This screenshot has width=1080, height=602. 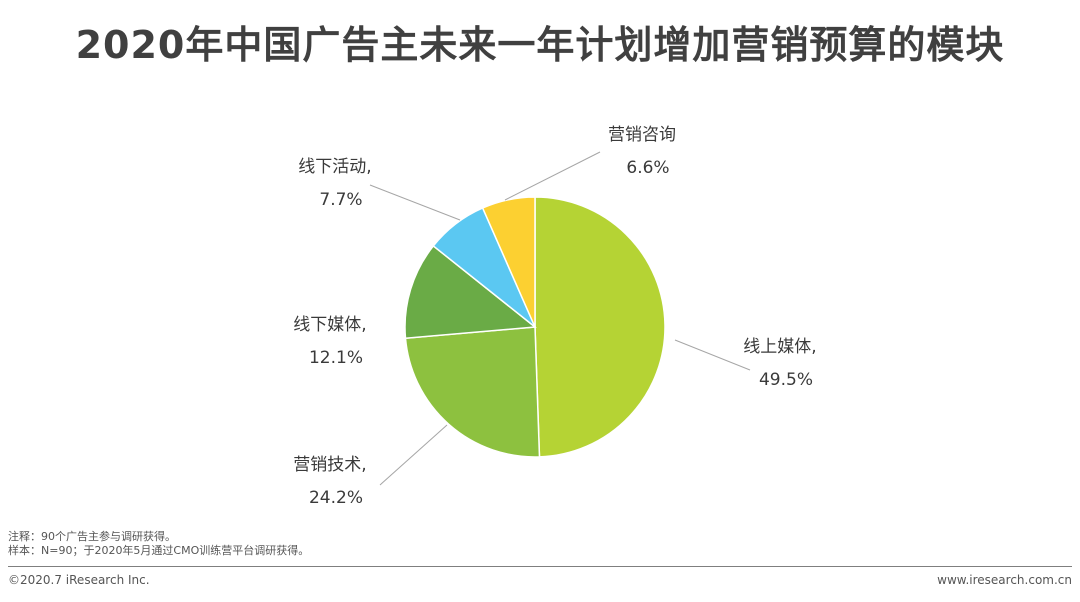 What do you see at coordinates (1004, 580) in the screenshot?
I see `website-link: www.iresearch.com.cn` at bounding box center [1004, 580].